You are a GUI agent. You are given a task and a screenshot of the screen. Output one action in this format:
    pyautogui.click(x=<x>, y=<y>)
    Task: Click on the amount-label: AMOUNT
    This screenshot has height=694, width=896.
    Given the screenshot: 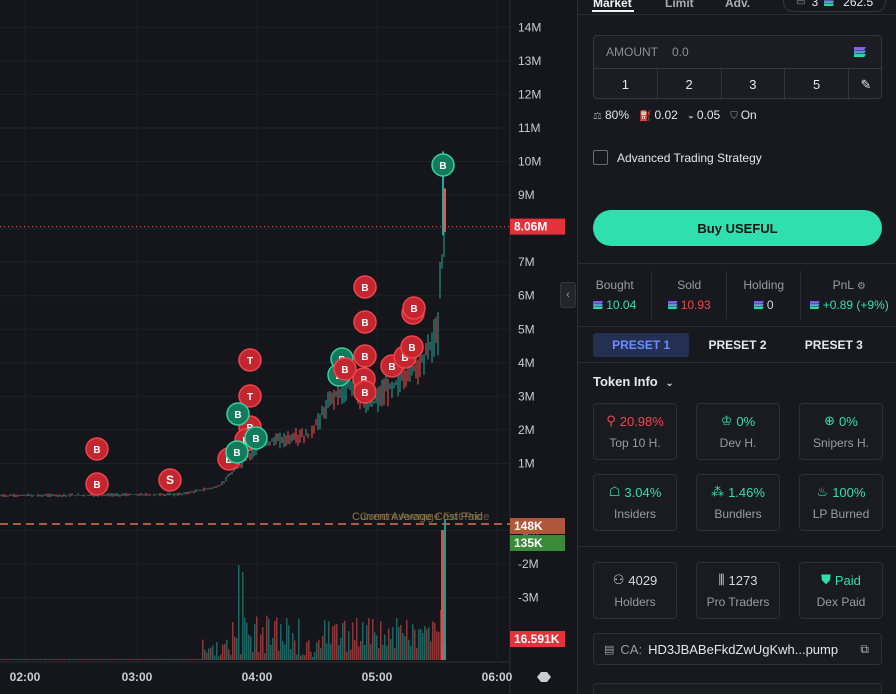 What is the action you would take?
    pyautogui.click(x=632, y=52)
    